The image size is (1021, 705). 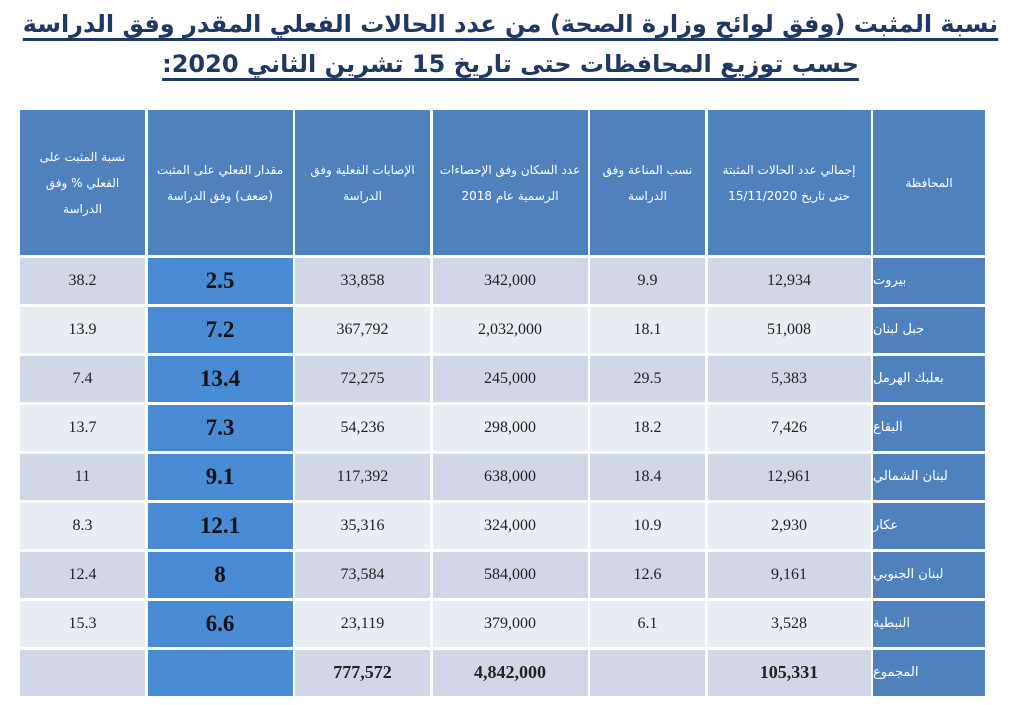 What do you see at coordinates (82, 623) in the screenshot?
I see `table-cell: 15.3` at bounding box center [82, 623].